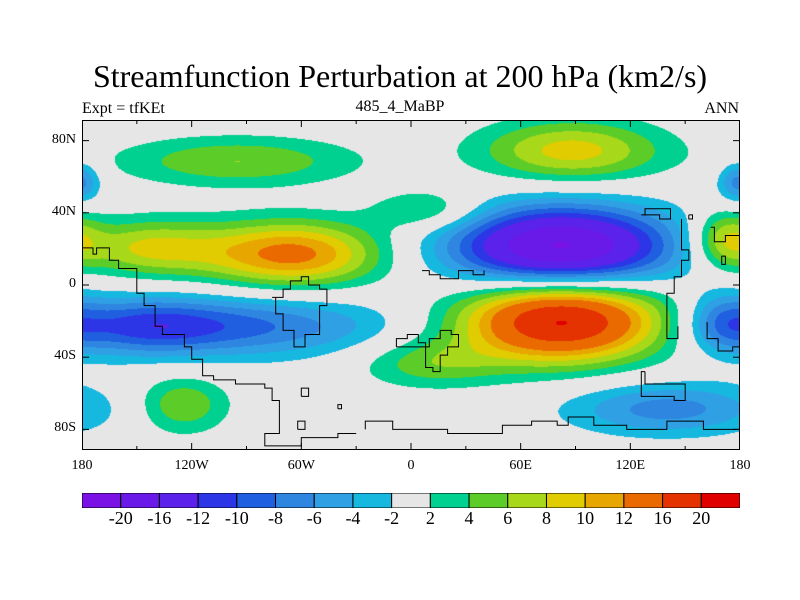 This screenshot has height=600, width=800. What do you see at coordinates (353, 518) in the screenshot?
I see `colorbar-label: -4` at bounding box center [353, 518].